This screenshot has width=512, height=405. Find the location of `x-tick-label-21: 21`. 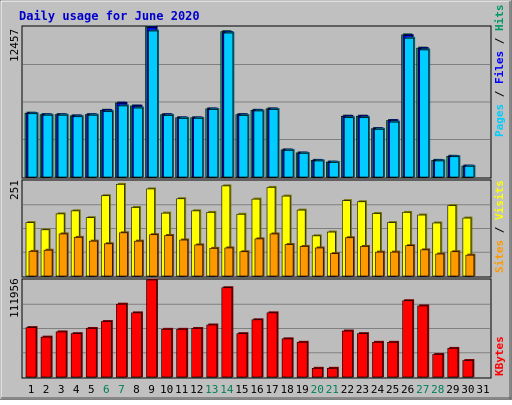

x-tick-label-21: 21 is located at coordinates (332, 389).